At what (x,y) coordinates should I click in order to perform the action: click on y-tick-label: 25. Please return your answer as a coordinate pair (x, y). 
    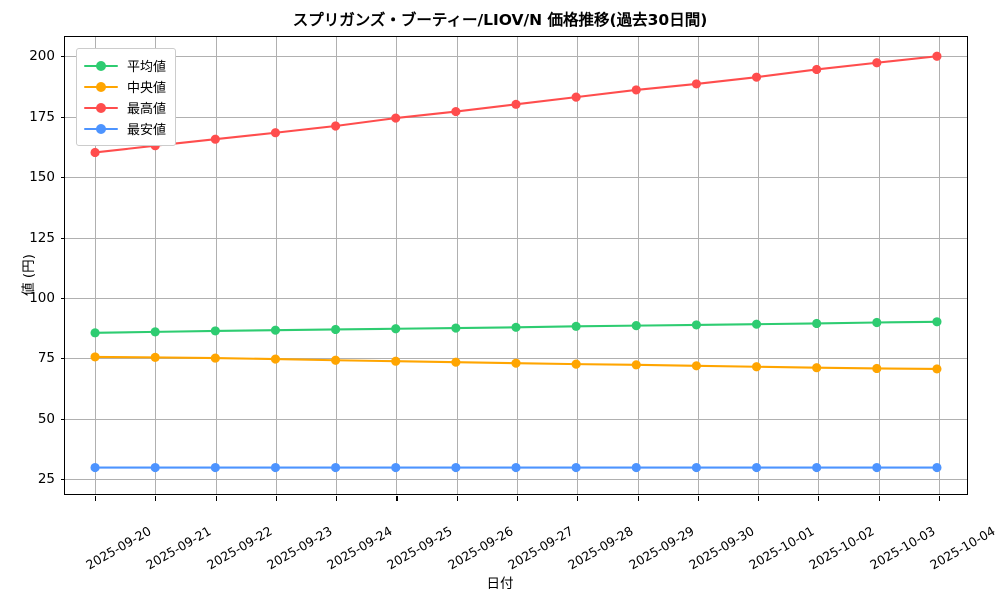
    Looking at the image, I should click on (46, 479).